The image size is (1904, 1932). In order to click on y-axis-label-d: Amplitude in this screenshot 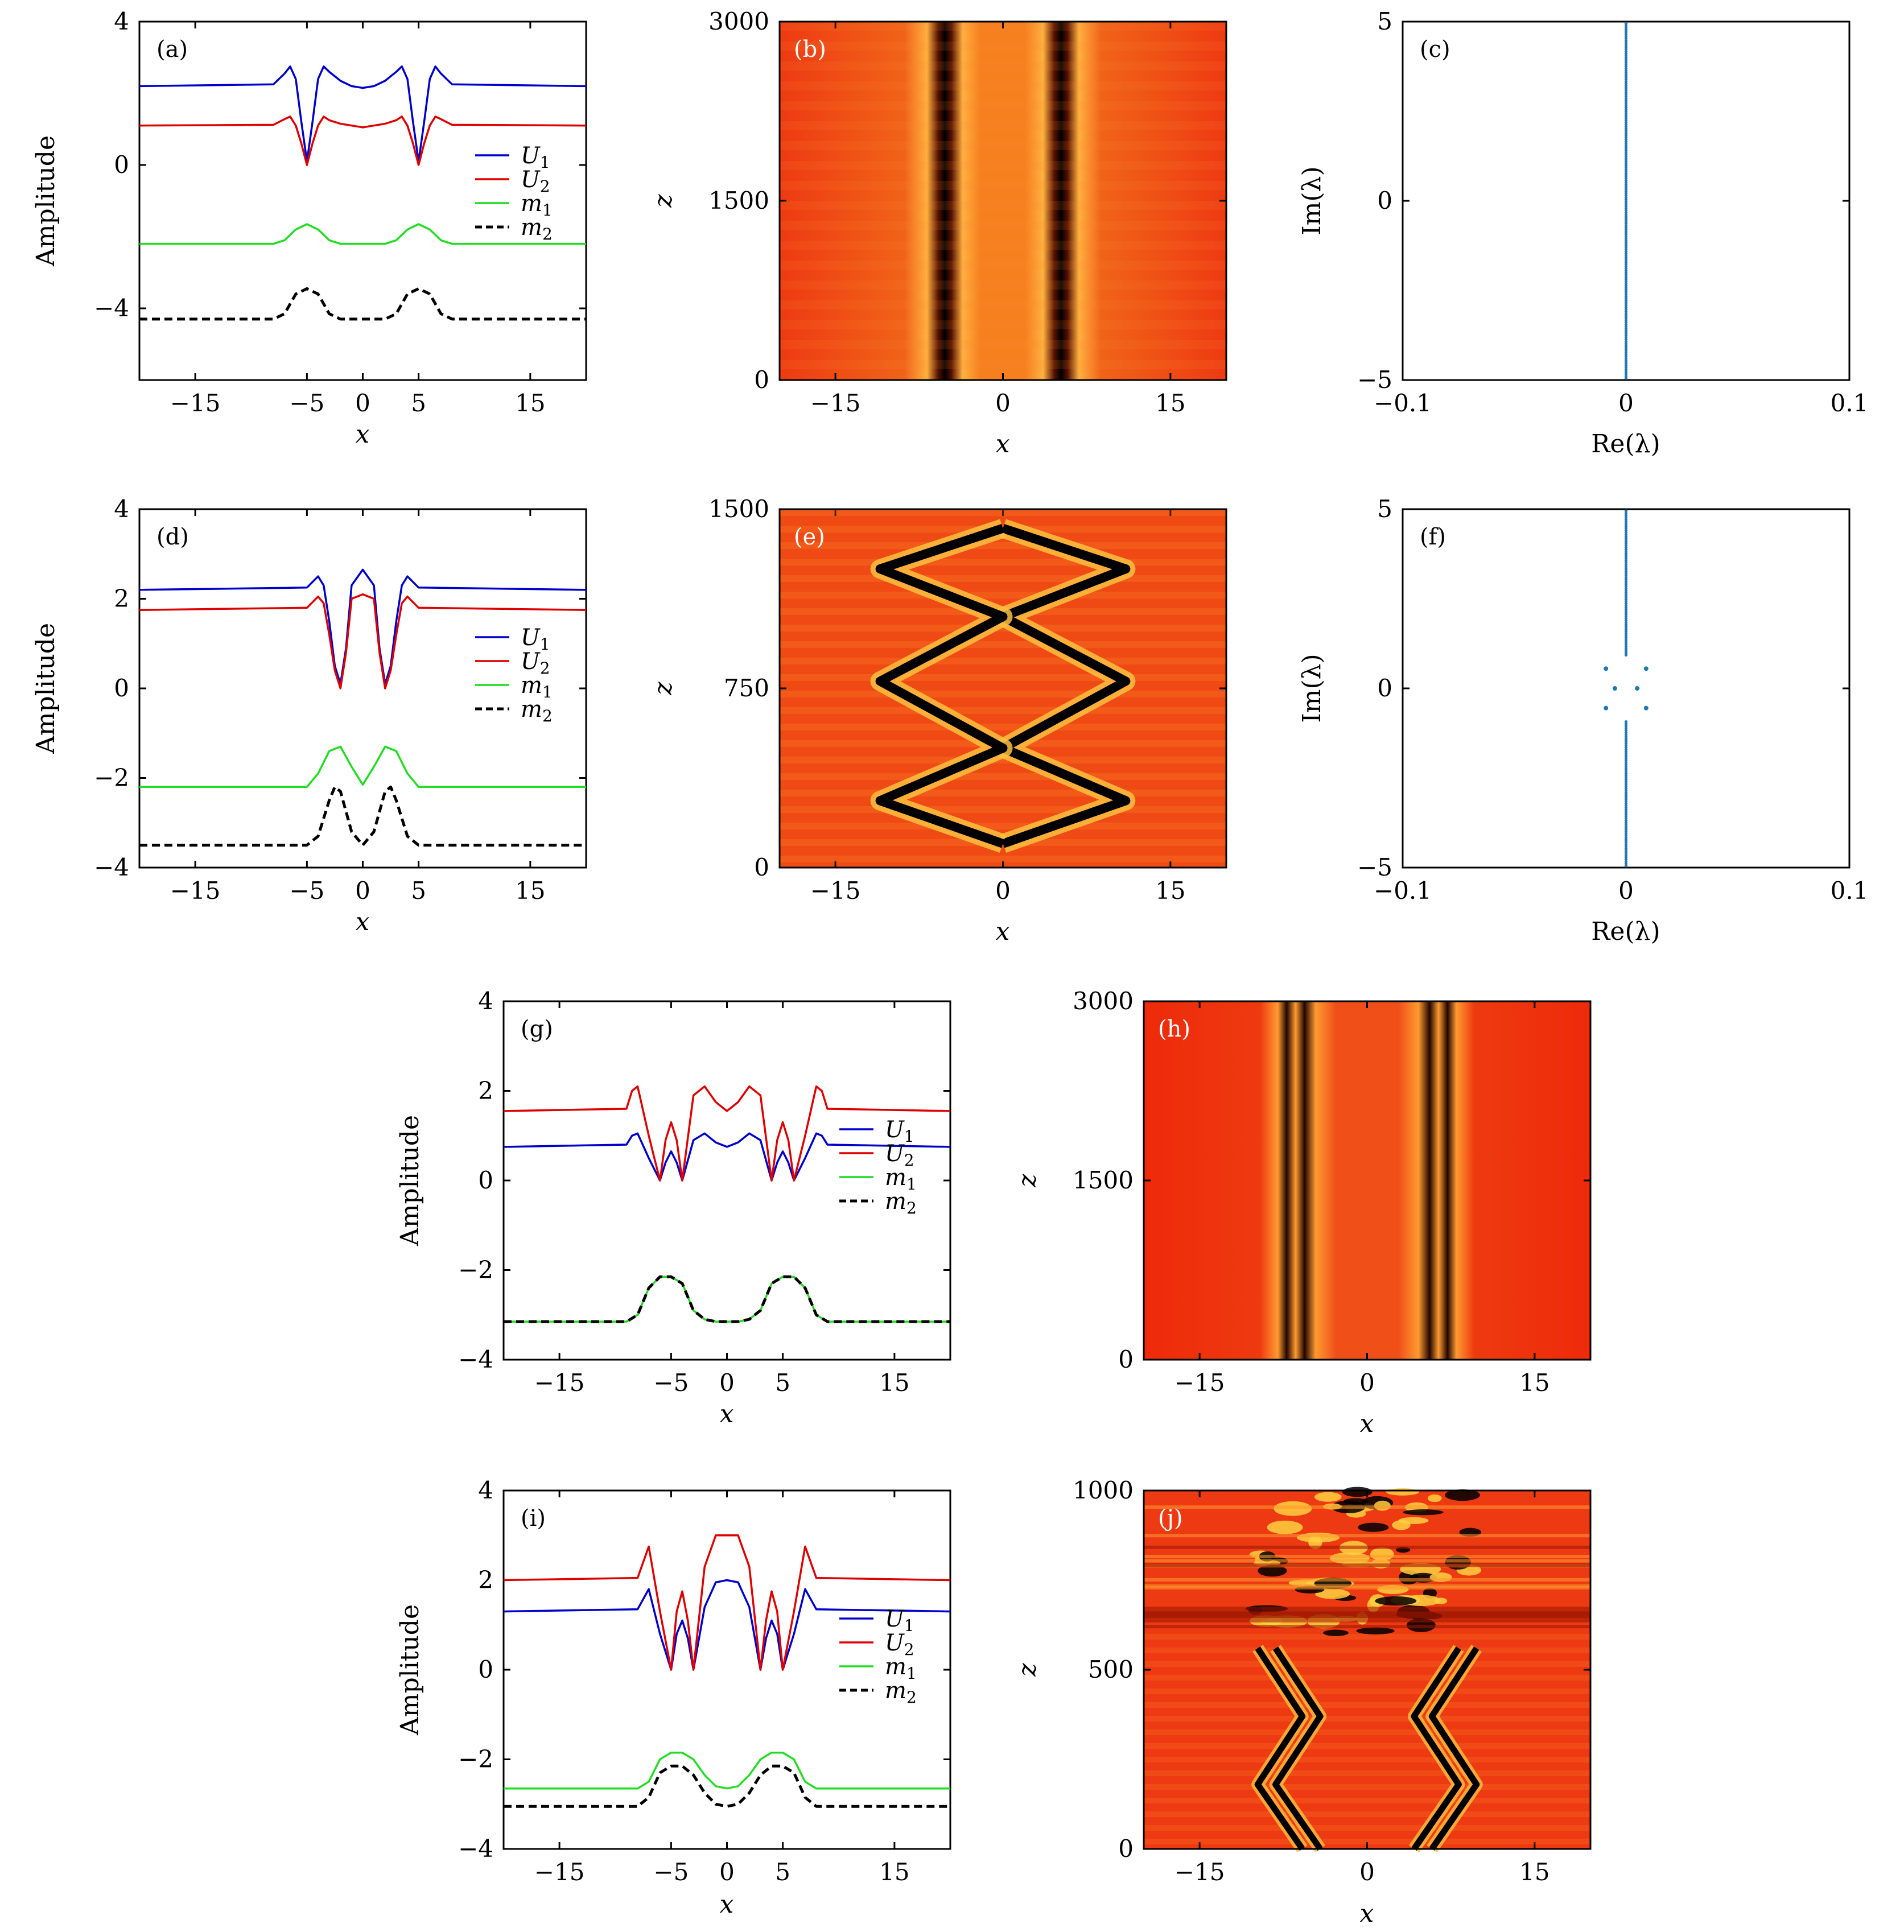, I will do `click(45, 689)`.